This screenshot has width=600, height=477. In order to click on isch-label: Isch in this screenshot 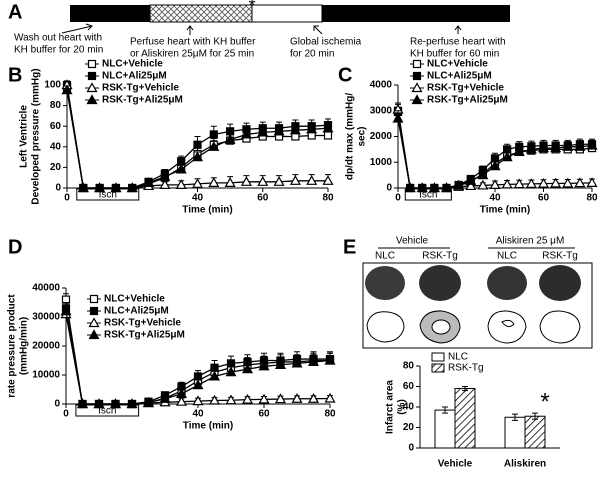, I will do `click(108, 195)`.